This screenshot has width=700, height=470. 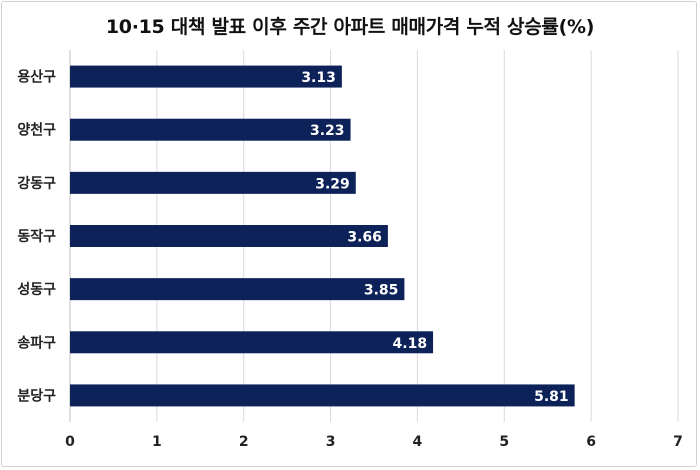 What do you see at coordinates (591, 442) in the screenshot?
I see `x-tick-label: 6` at bounding box center [591, 442].